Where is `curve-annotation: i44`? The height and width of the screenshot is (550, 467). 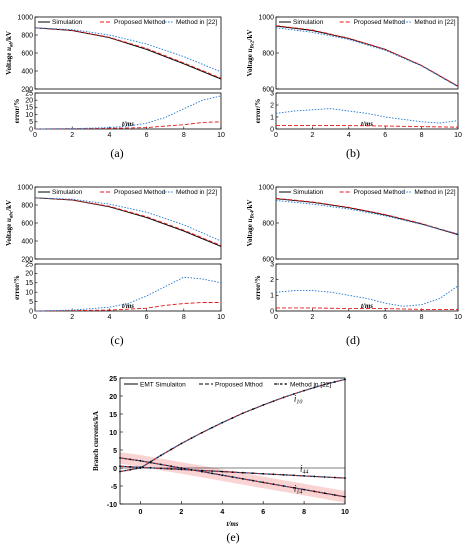
curve-annotation: i44 is located at coordinates (304, 470).